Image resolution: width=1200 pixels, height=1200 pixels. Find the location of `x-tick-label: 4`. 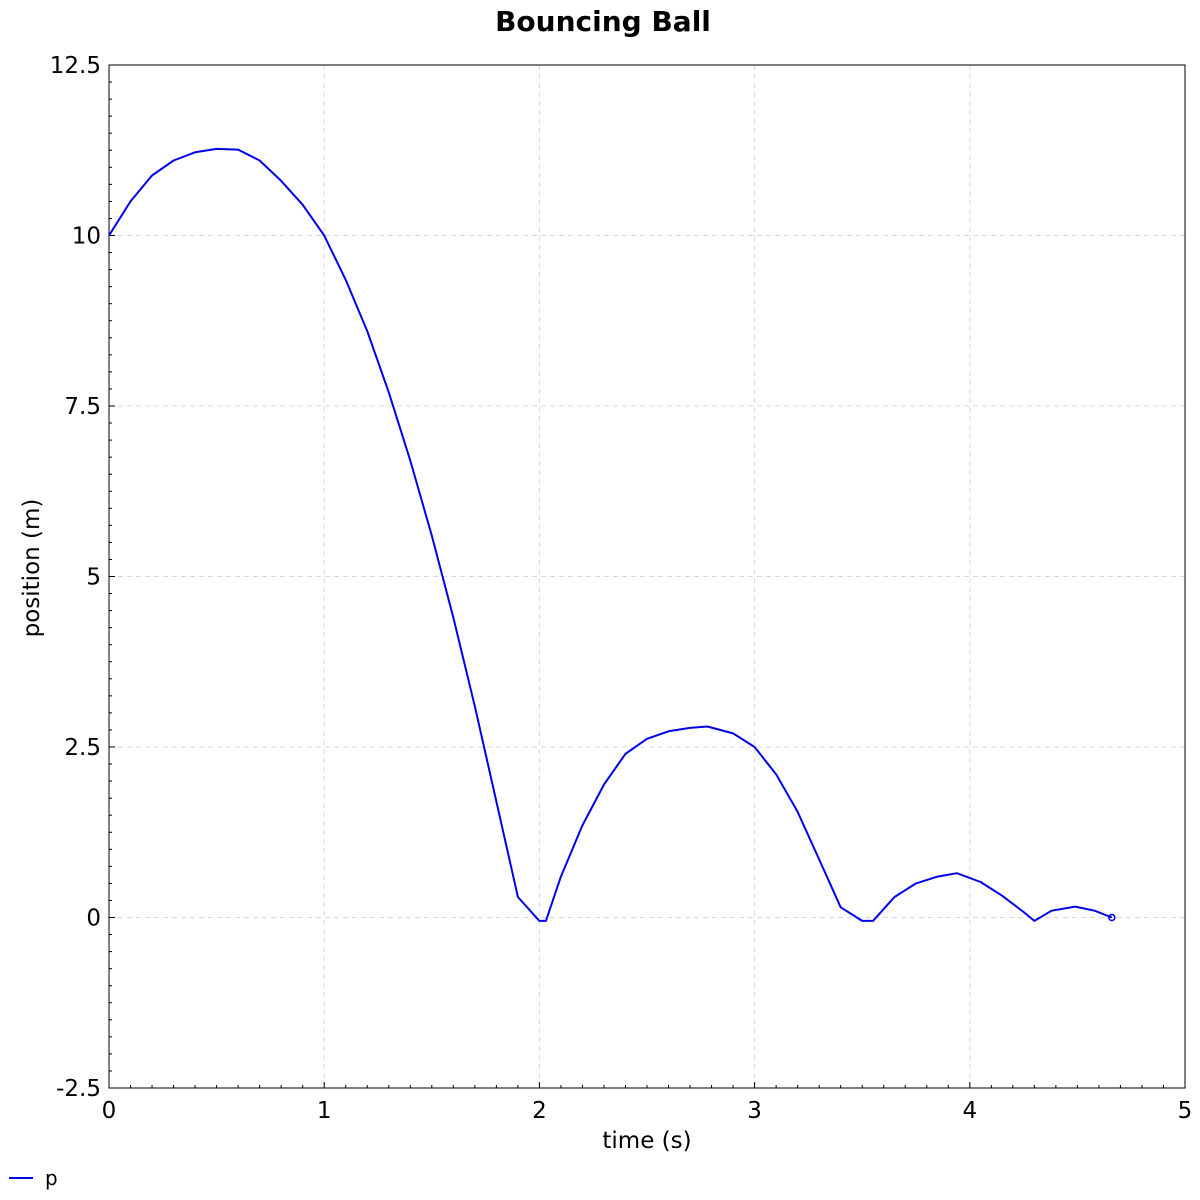

x-tick-label: 4 is located at coordinates (969, 1111).